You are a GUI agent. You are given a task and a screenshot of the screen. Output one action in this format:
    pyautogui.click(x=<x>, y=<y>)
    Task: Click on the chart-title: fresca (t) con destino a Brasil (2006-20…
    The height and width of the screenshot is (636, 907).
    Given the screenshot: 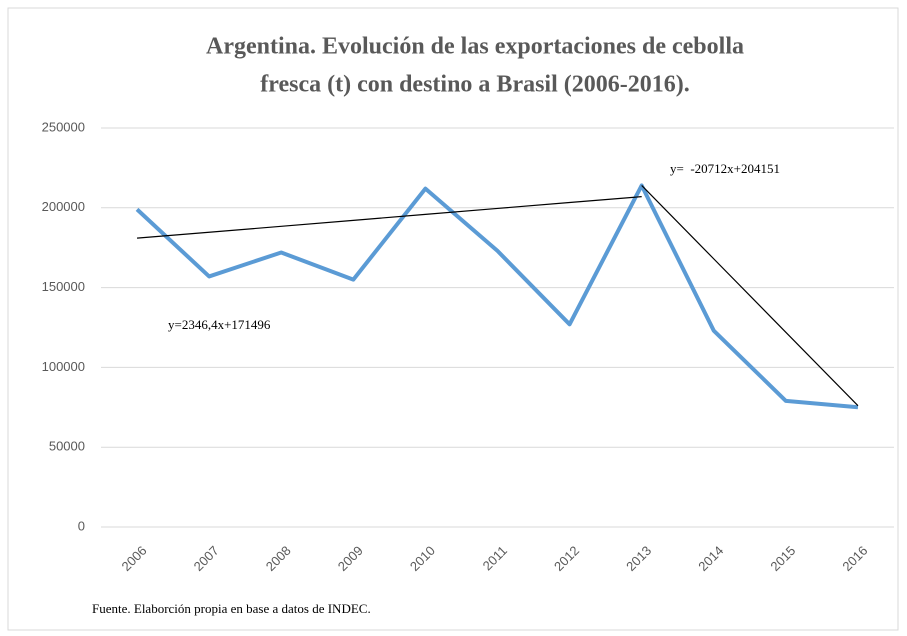 What is the action you would take?
    pyautogui.click(x=475, y=85)
    